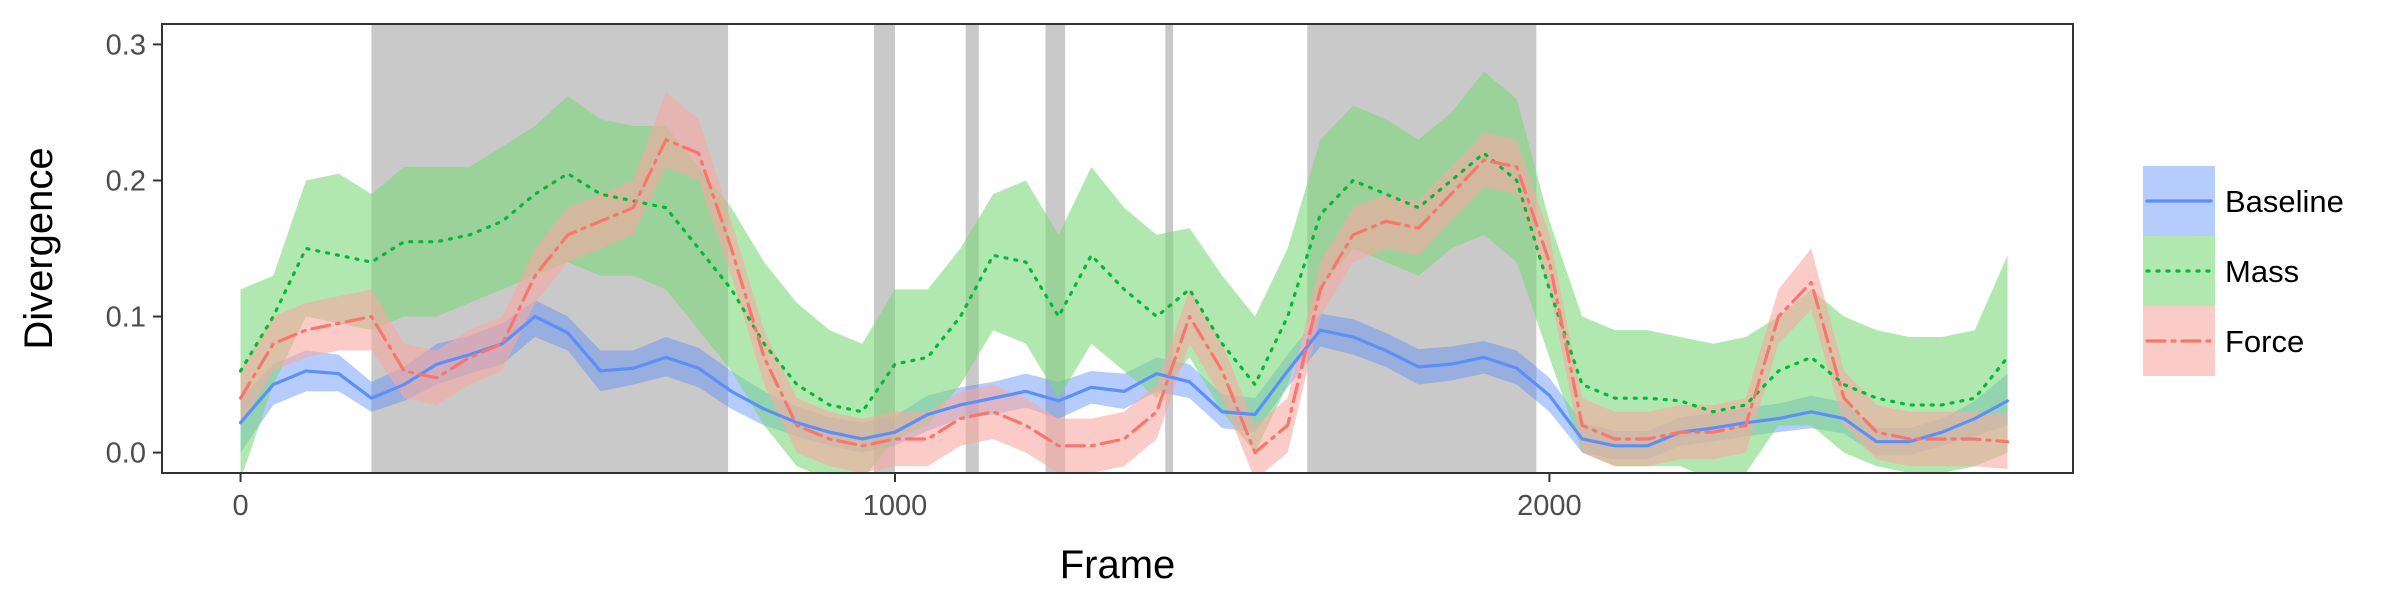 The image size is (2400, 600). What do you see at coordinates (126, 181) in the screenshot?
I see `y-tick-label: 0.2` at bounding box center [126, 181].